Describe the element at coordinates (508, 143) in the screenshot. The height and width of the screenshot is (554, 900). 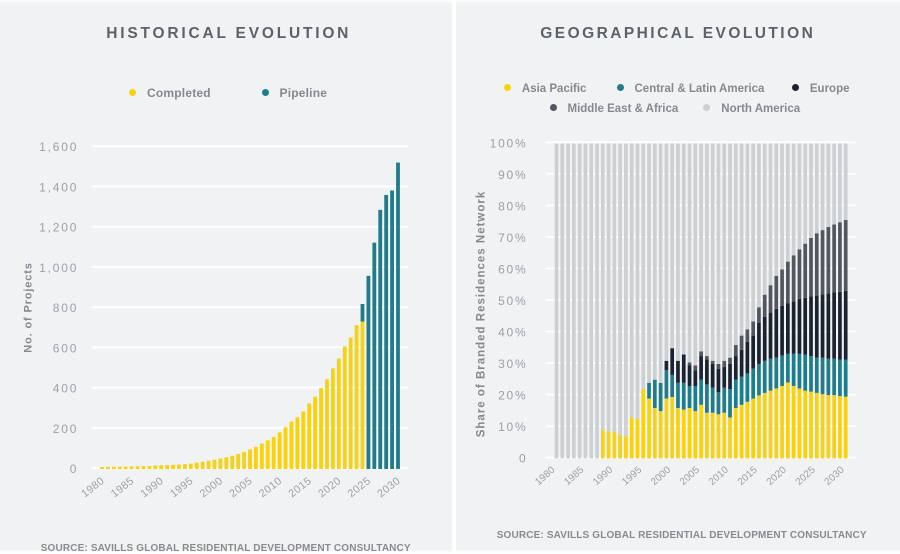
I see `svg-text: 100%` at that location.